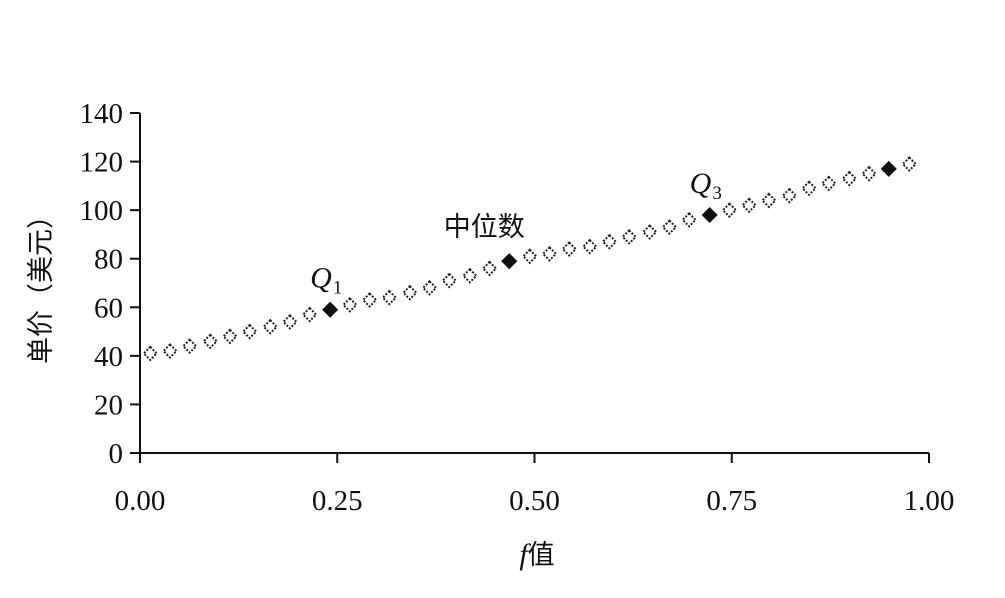 Image resolution: width=1005 pixels, height=598 pixels. Describe the element at coordinates (731, 501) in the screenshot. I see `x-tick-label: 0.75` at that location.